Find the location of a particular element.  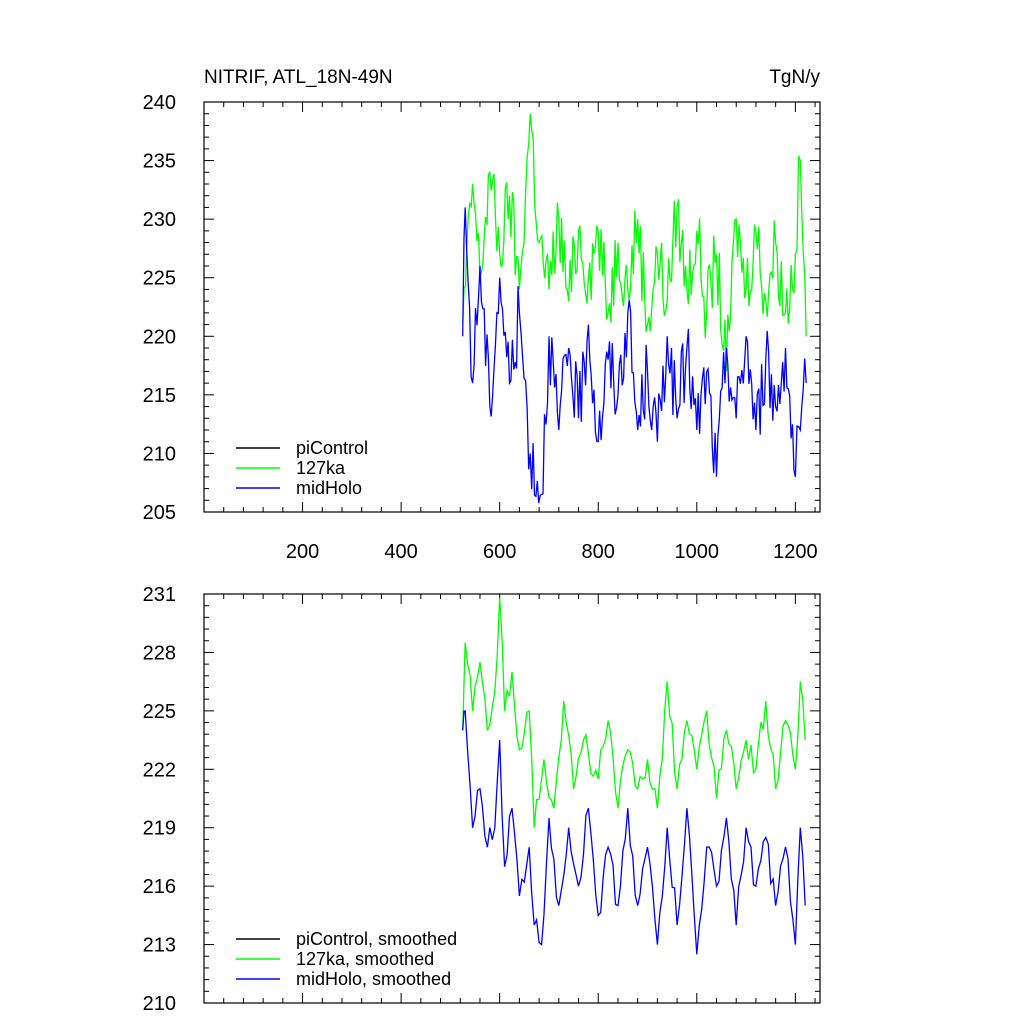

legend-label: midHolo, smoothed is located at coordinates (373, 979).